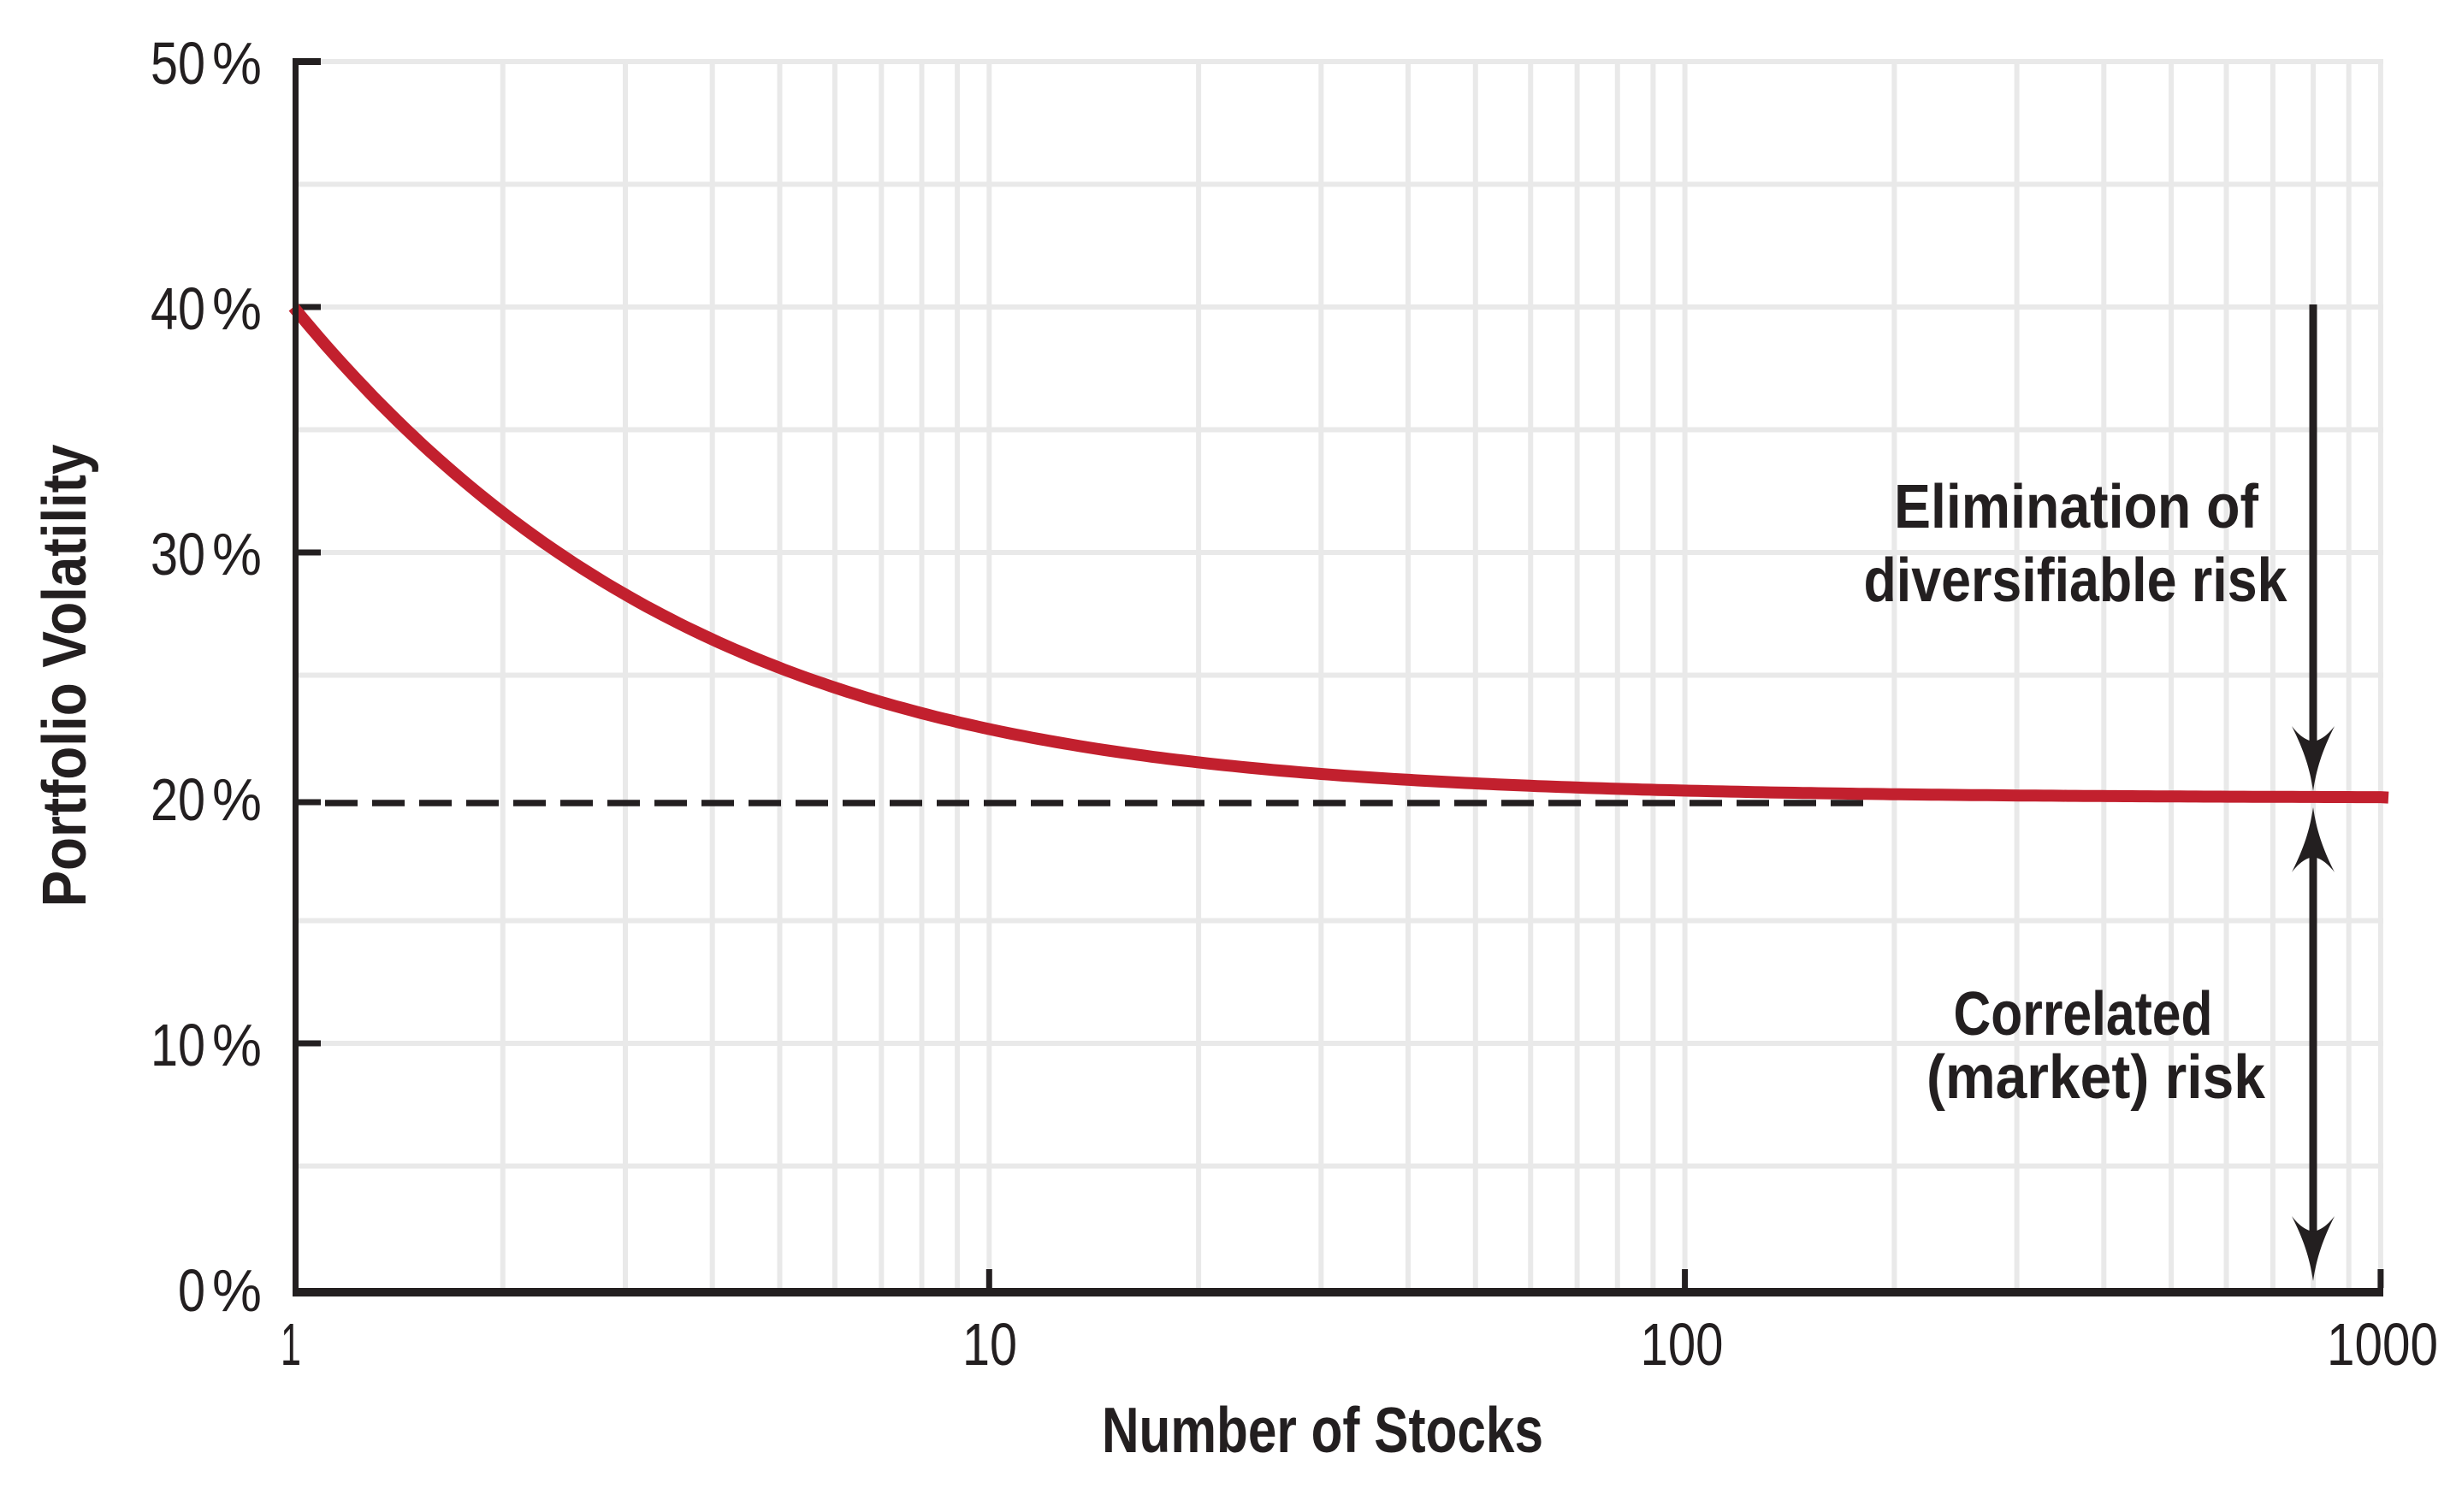  Describe the element at coordinates (1322, 1430) in the screenshot. I see `svg-text: Number of Stocks` at that location.